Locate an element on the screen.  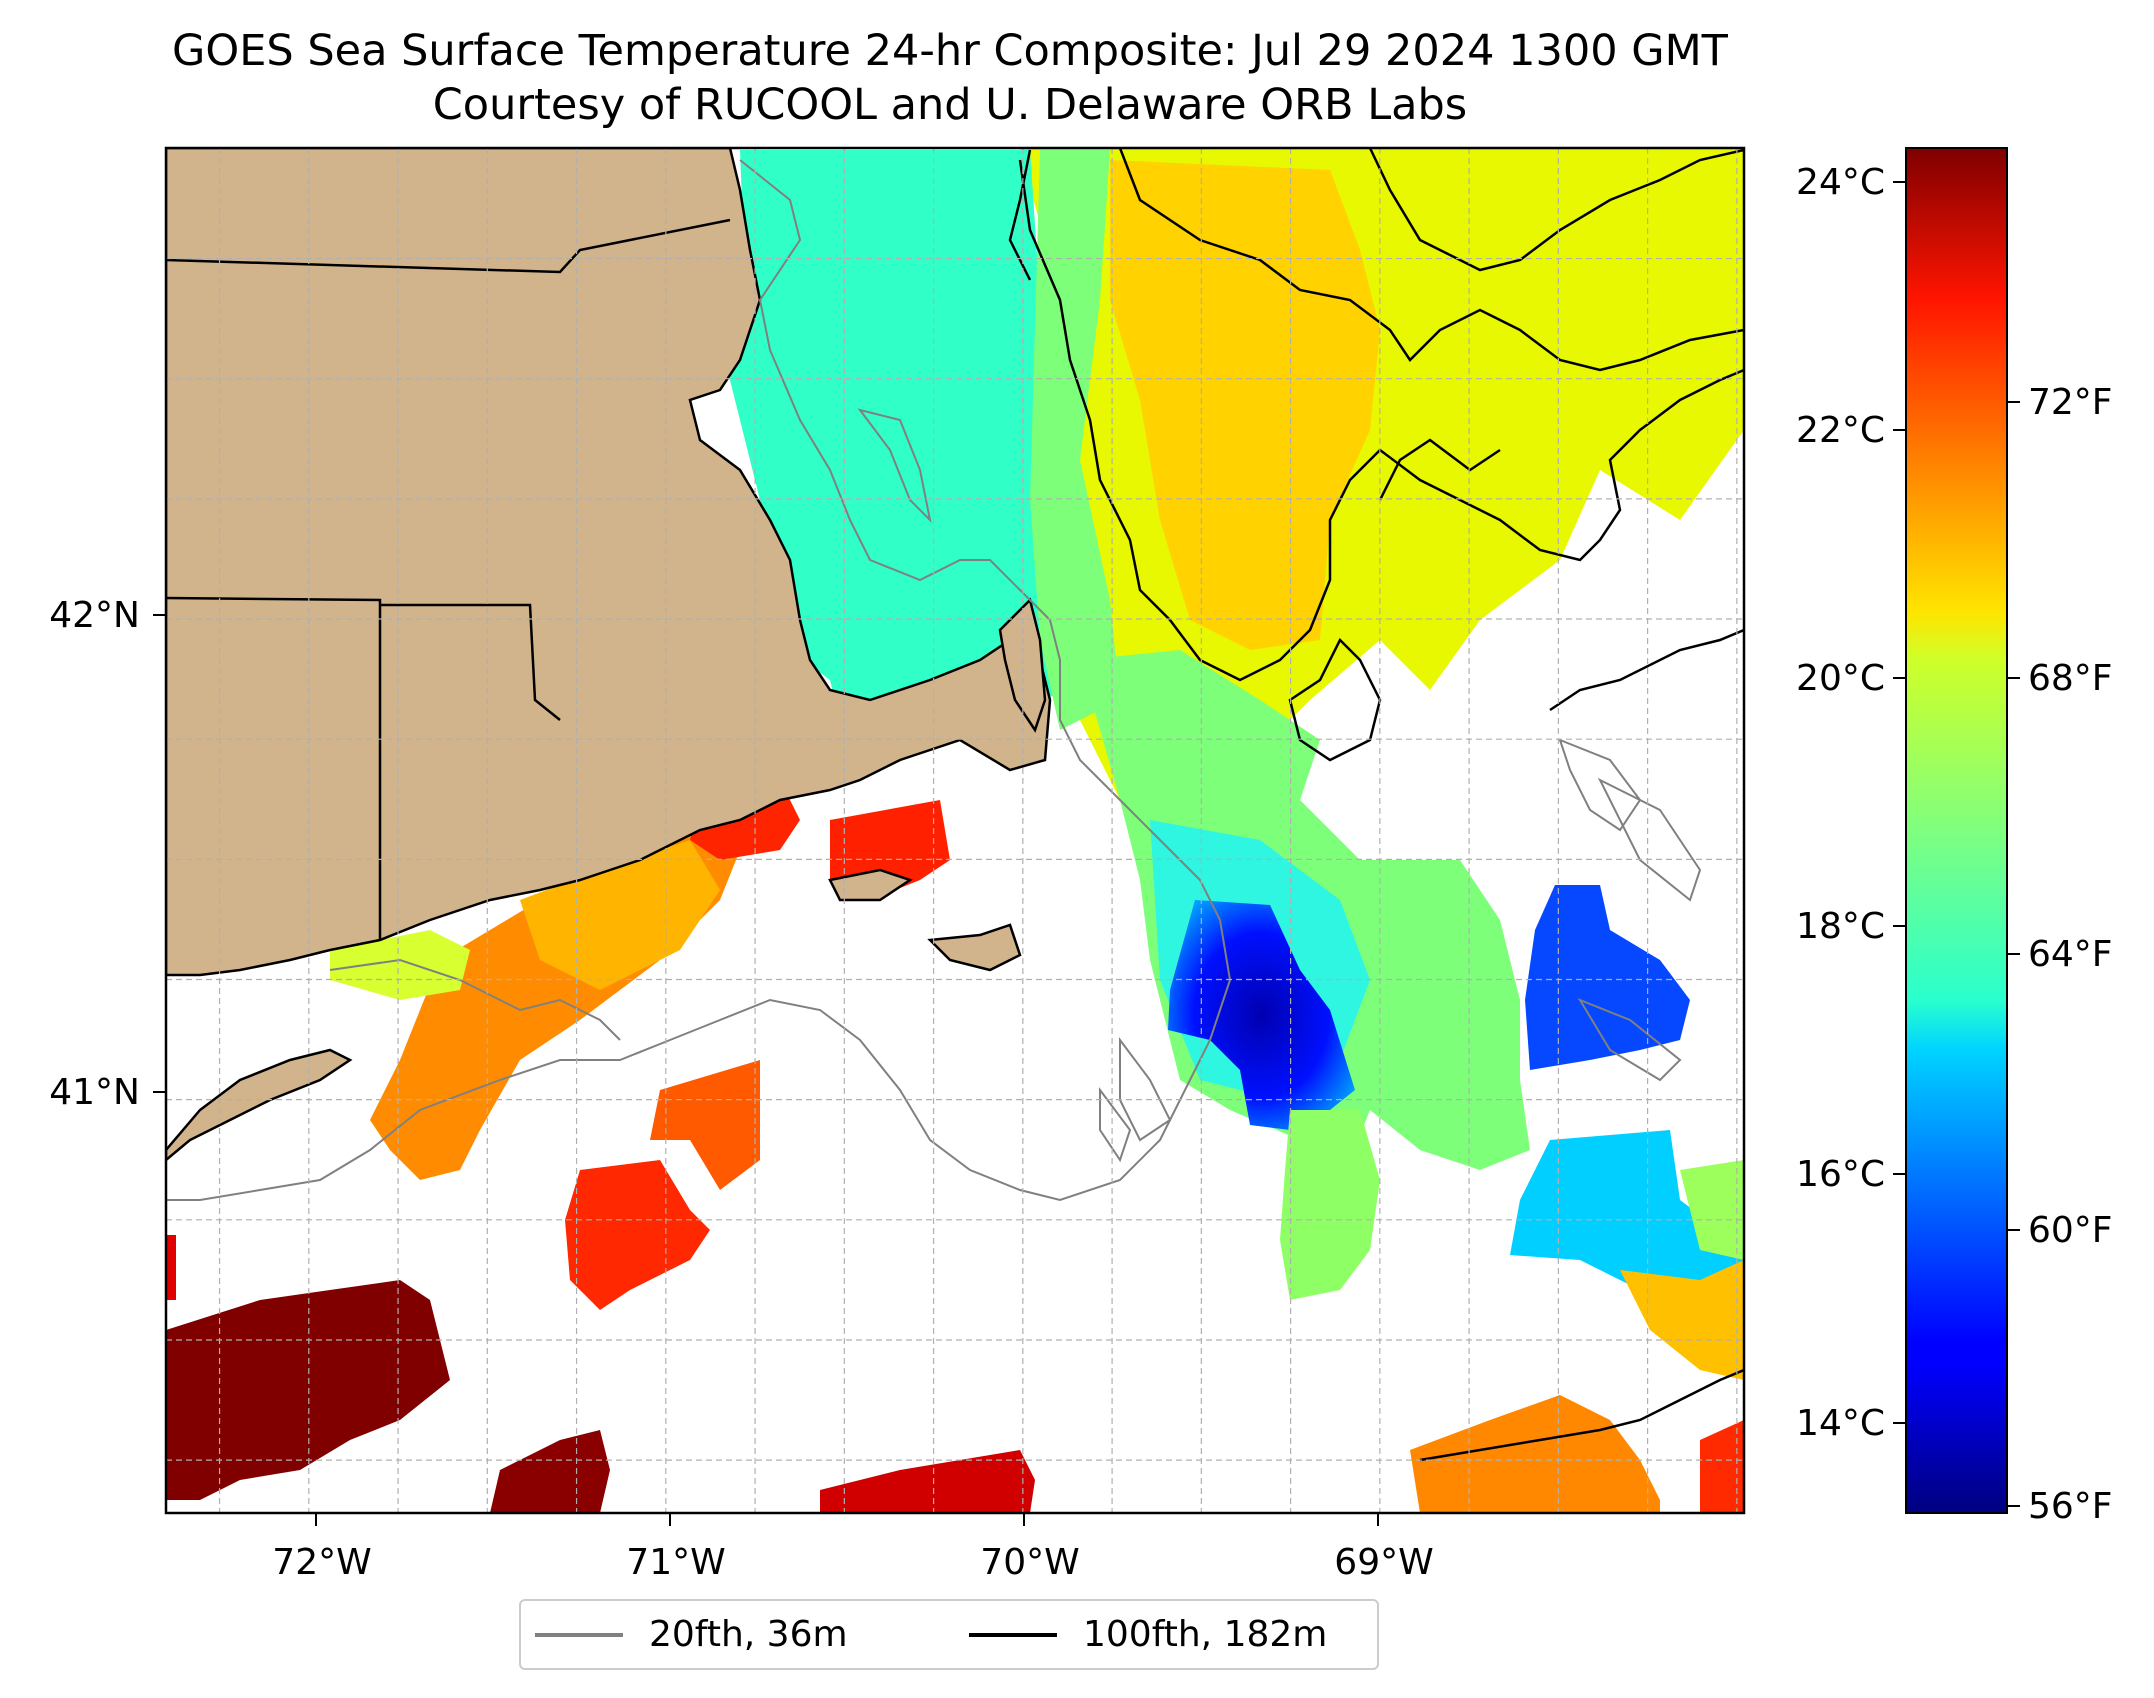
map-legend: 20fth, 36m 100fth, 182m is located at coordinates (949, 1634).